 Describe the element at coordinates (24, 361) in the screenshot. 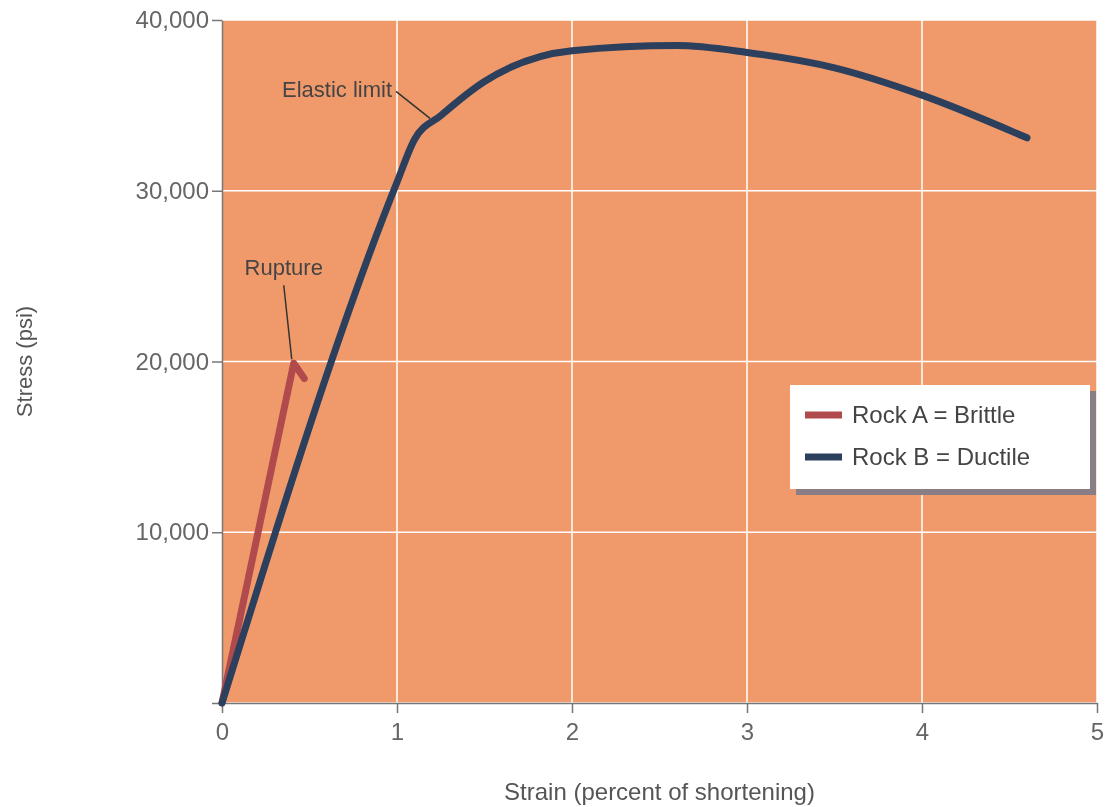

I see `y-axis-title: Stress (psi)` at that location.